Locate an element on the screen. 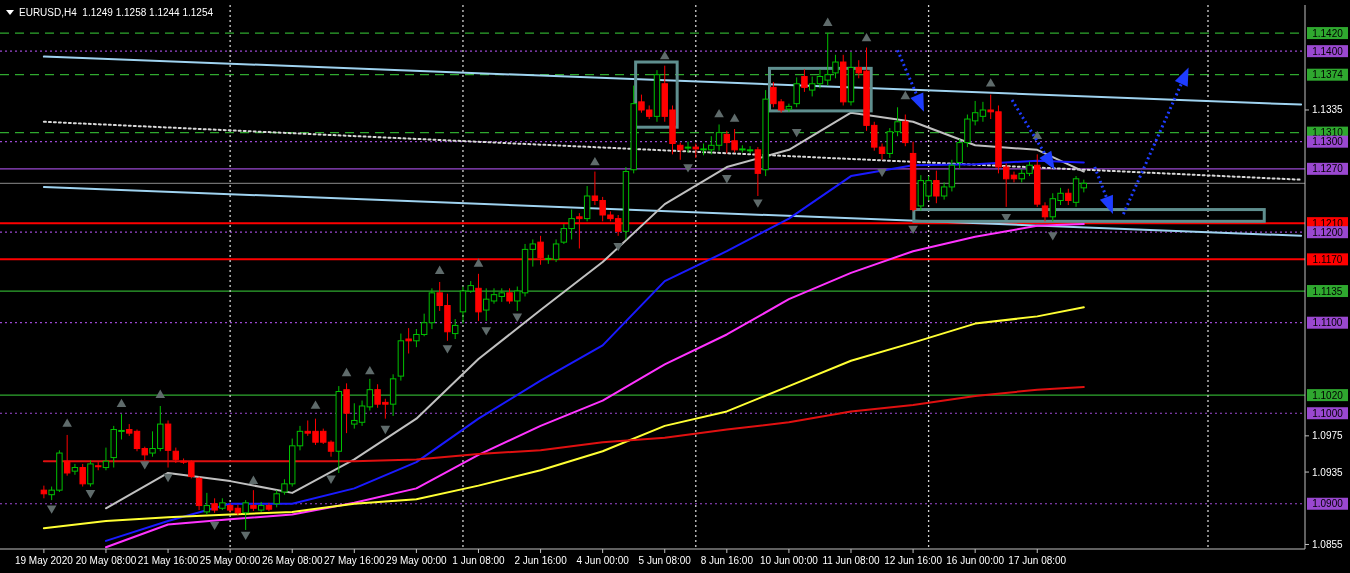  ref-line-label: 1.1200 is located at coordinates (1328, 232).